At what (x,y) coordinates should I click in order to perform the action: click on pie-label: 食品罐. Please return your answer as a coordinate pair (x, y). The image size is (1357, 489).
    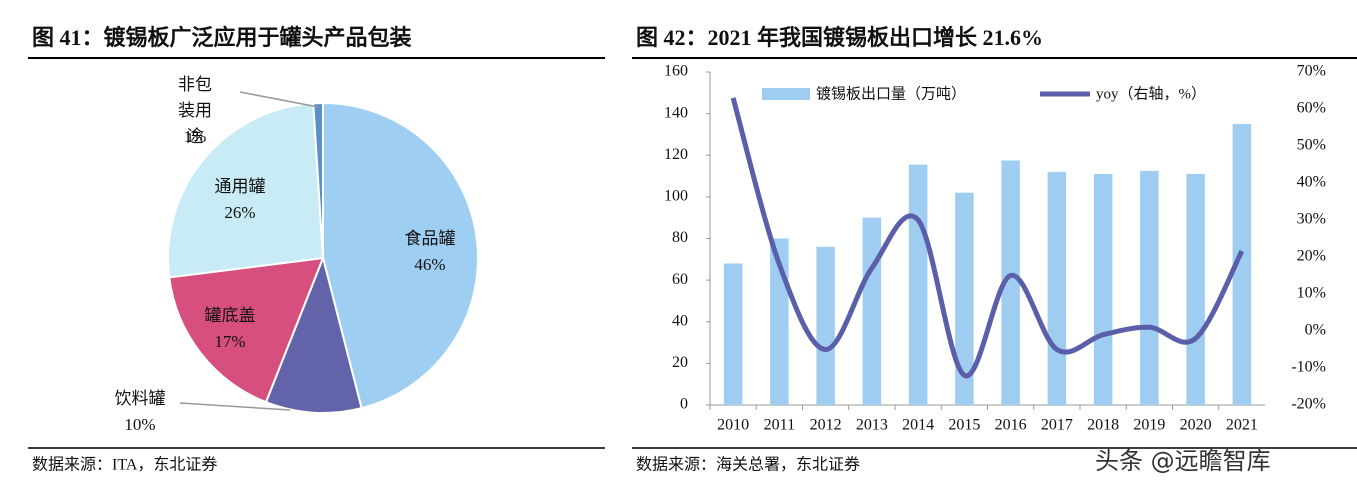
    Looking at the image, I should click on (430, 238).